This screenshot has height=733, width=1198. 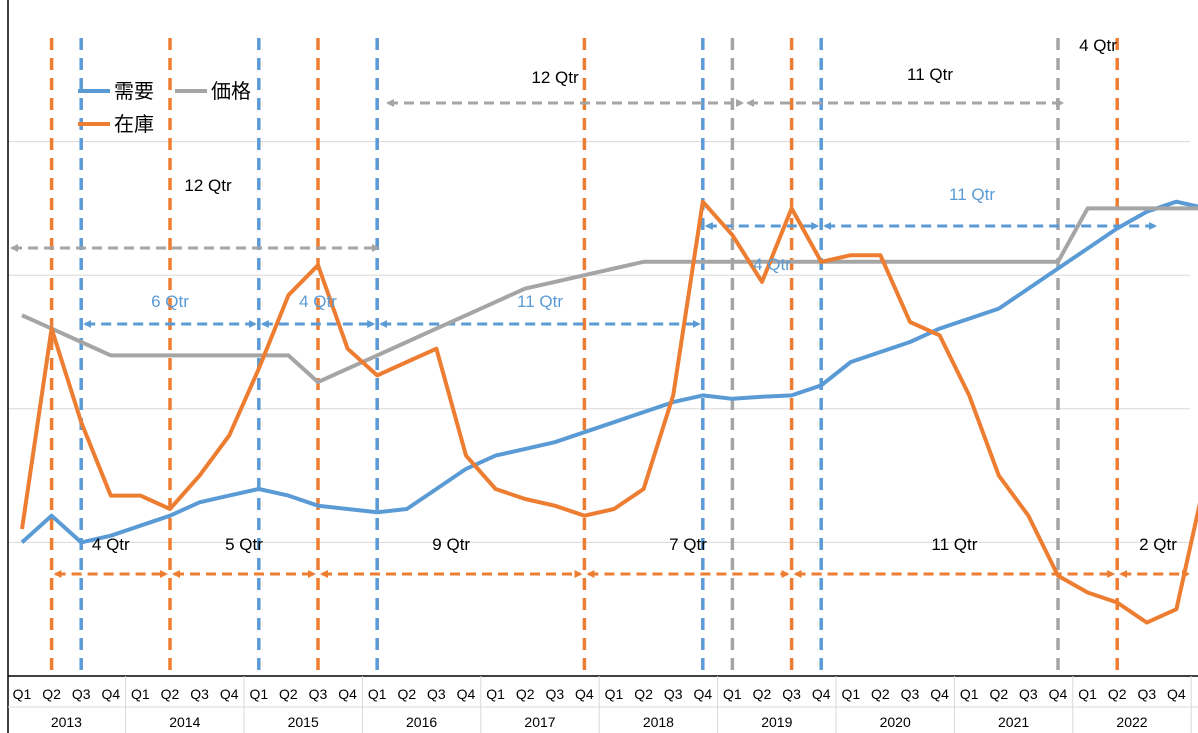 I want to click on x-tick-label-year: 2018, so click(x=658, y=722).